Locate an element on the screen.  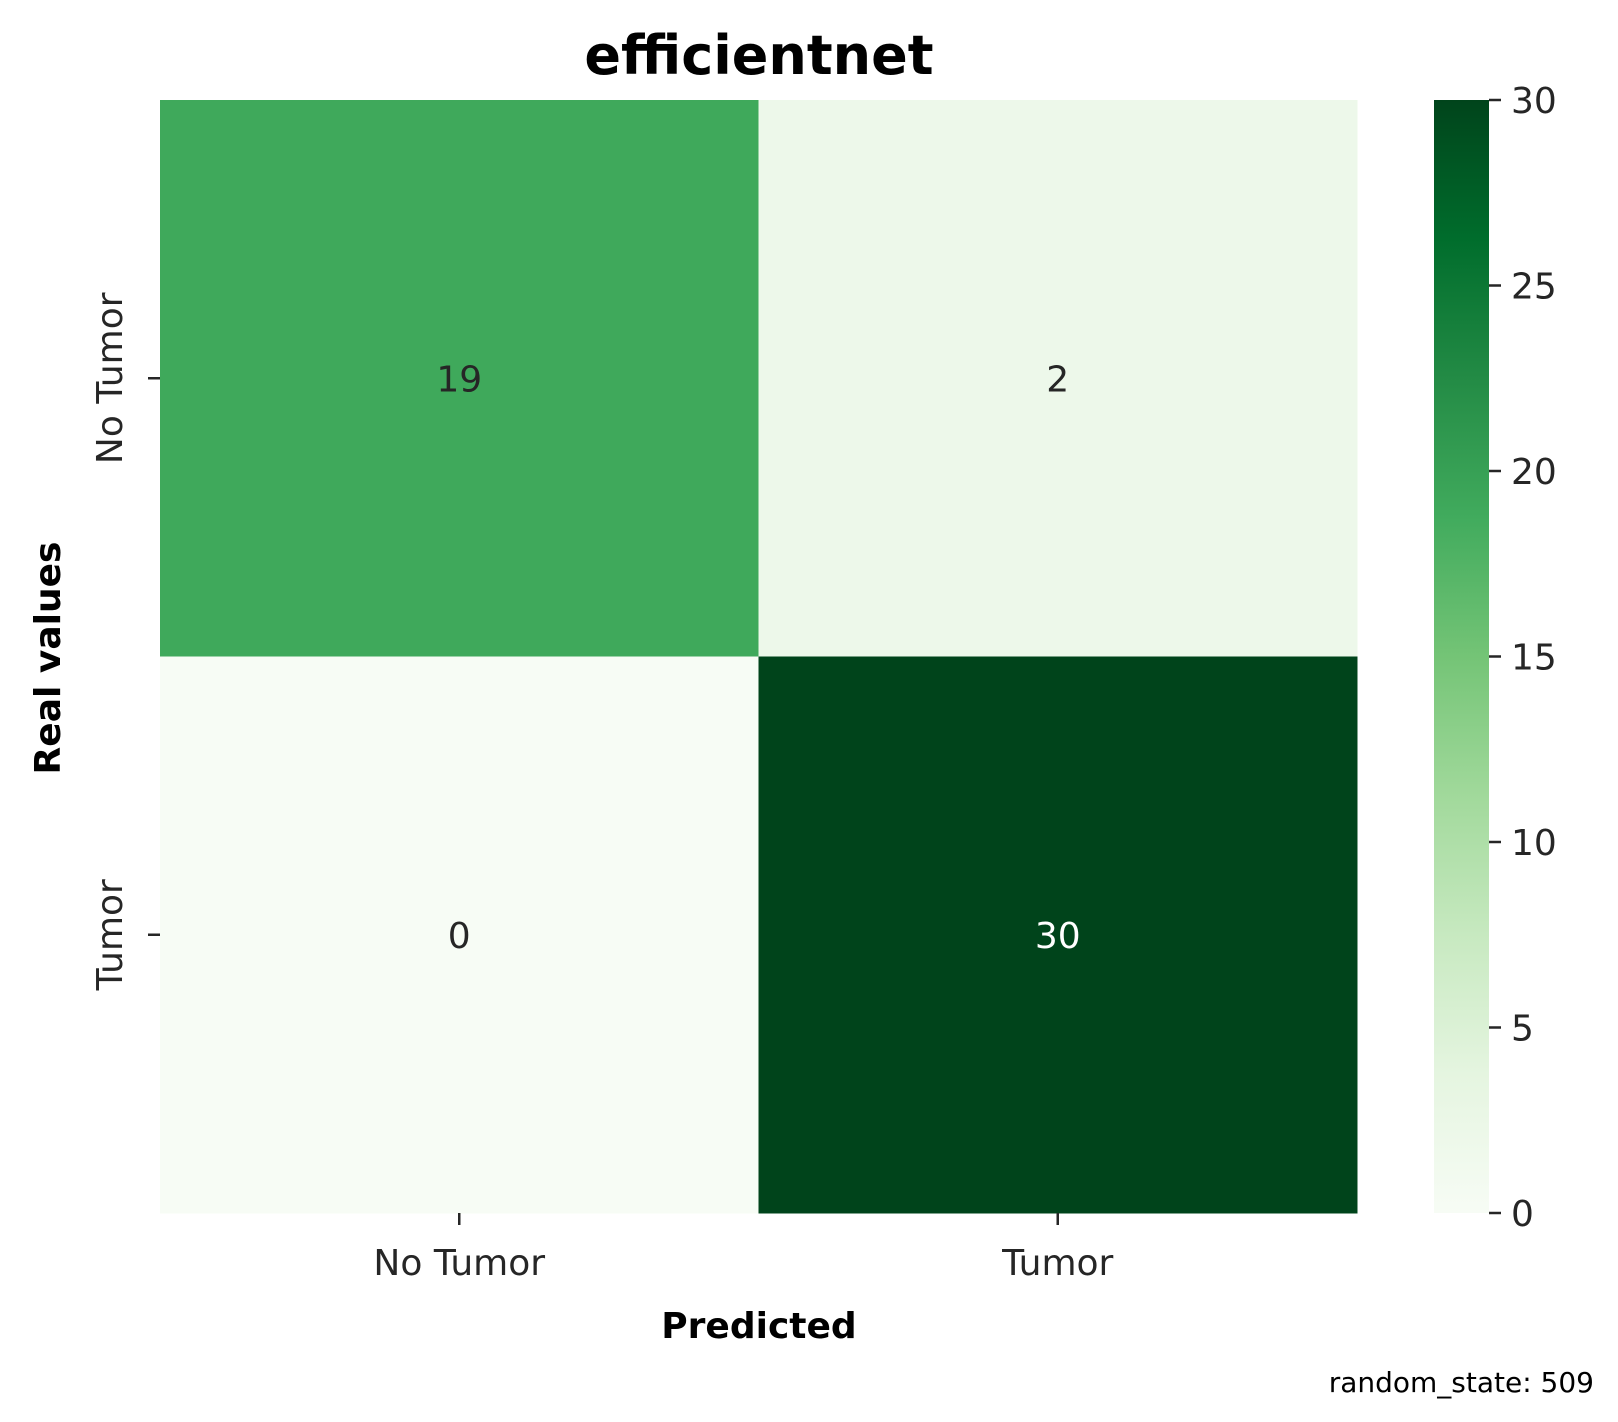
y-tick-label: Tumor is located at coordinates (110, 935).